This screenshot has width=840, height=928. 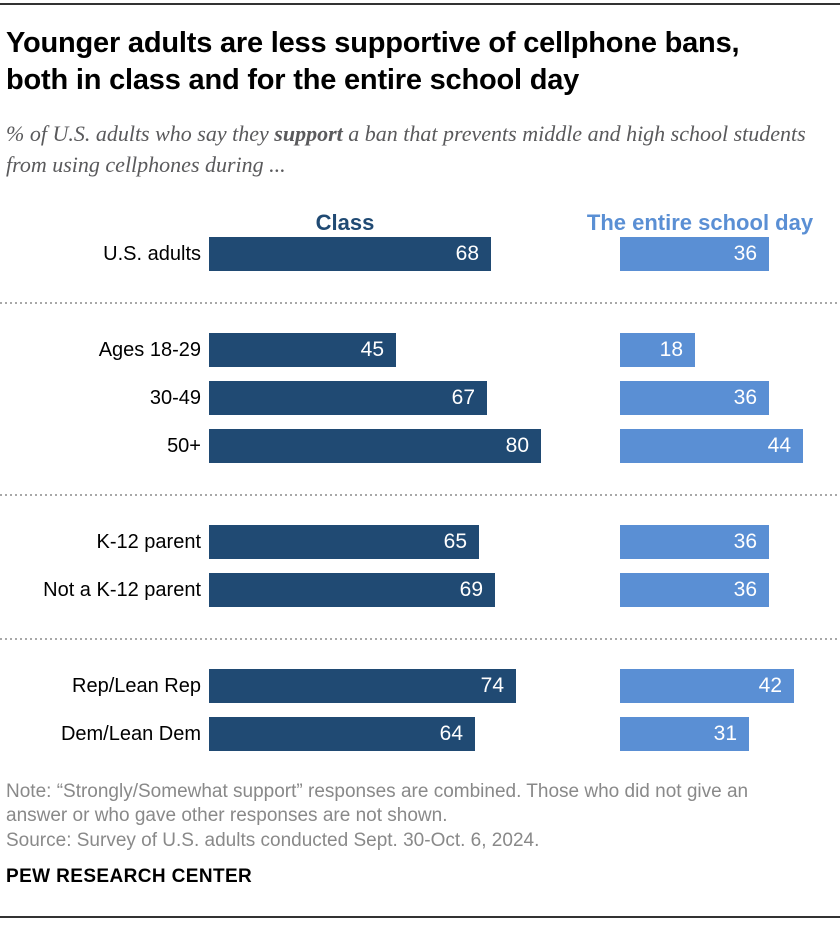 I want to click on chart-row: Rep/Lean Rep 74 42, so click(x=420, y=686).